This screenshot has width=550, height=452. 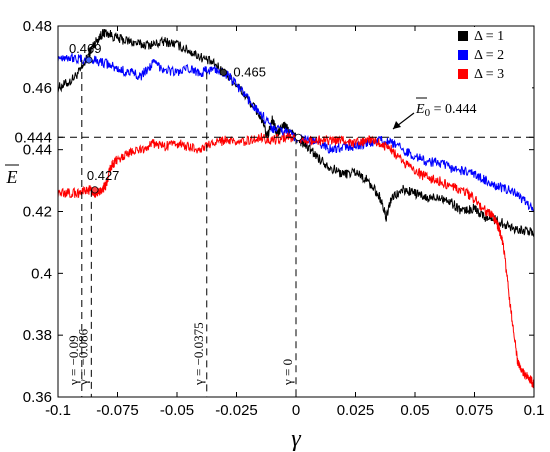 What do you see at coordinates (534, 410) in the screenshot?
I see `x-tick-label-9: 0.1` at bounding box center [534, 410].